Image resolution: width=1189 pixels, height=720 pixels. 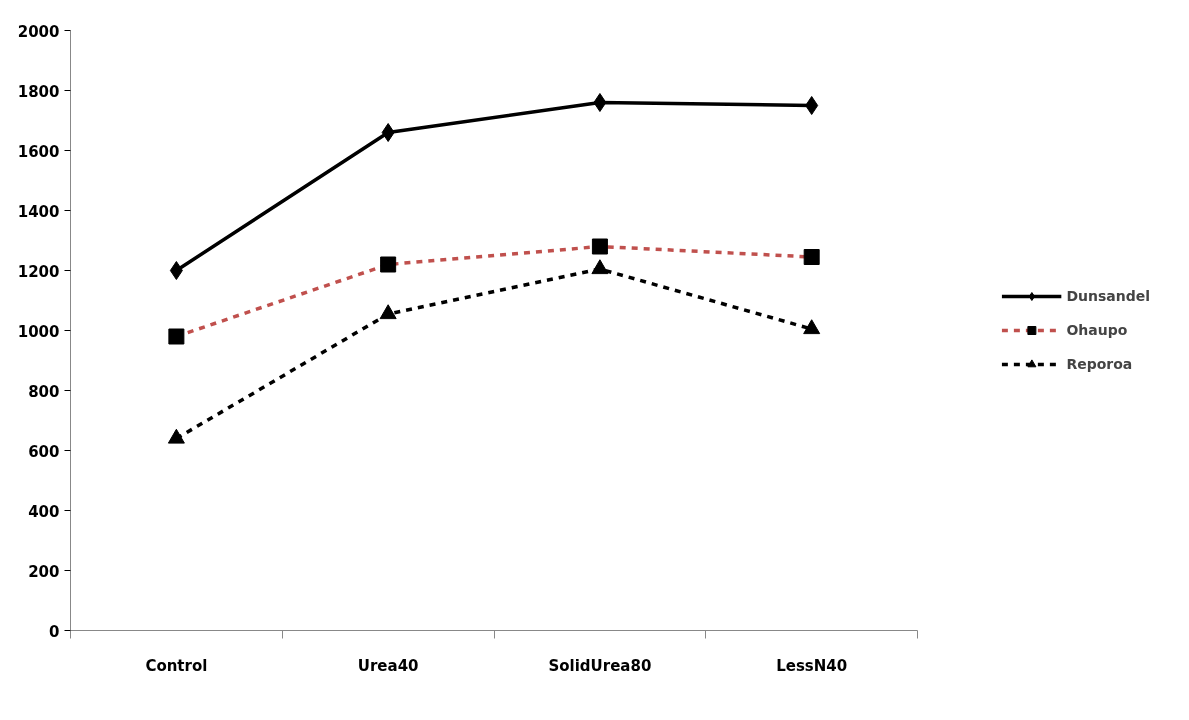 What do you see at coordinates (44, 571) in the screenshot?
I see `y-tick-label: 200` at bounding box center [44, 571].